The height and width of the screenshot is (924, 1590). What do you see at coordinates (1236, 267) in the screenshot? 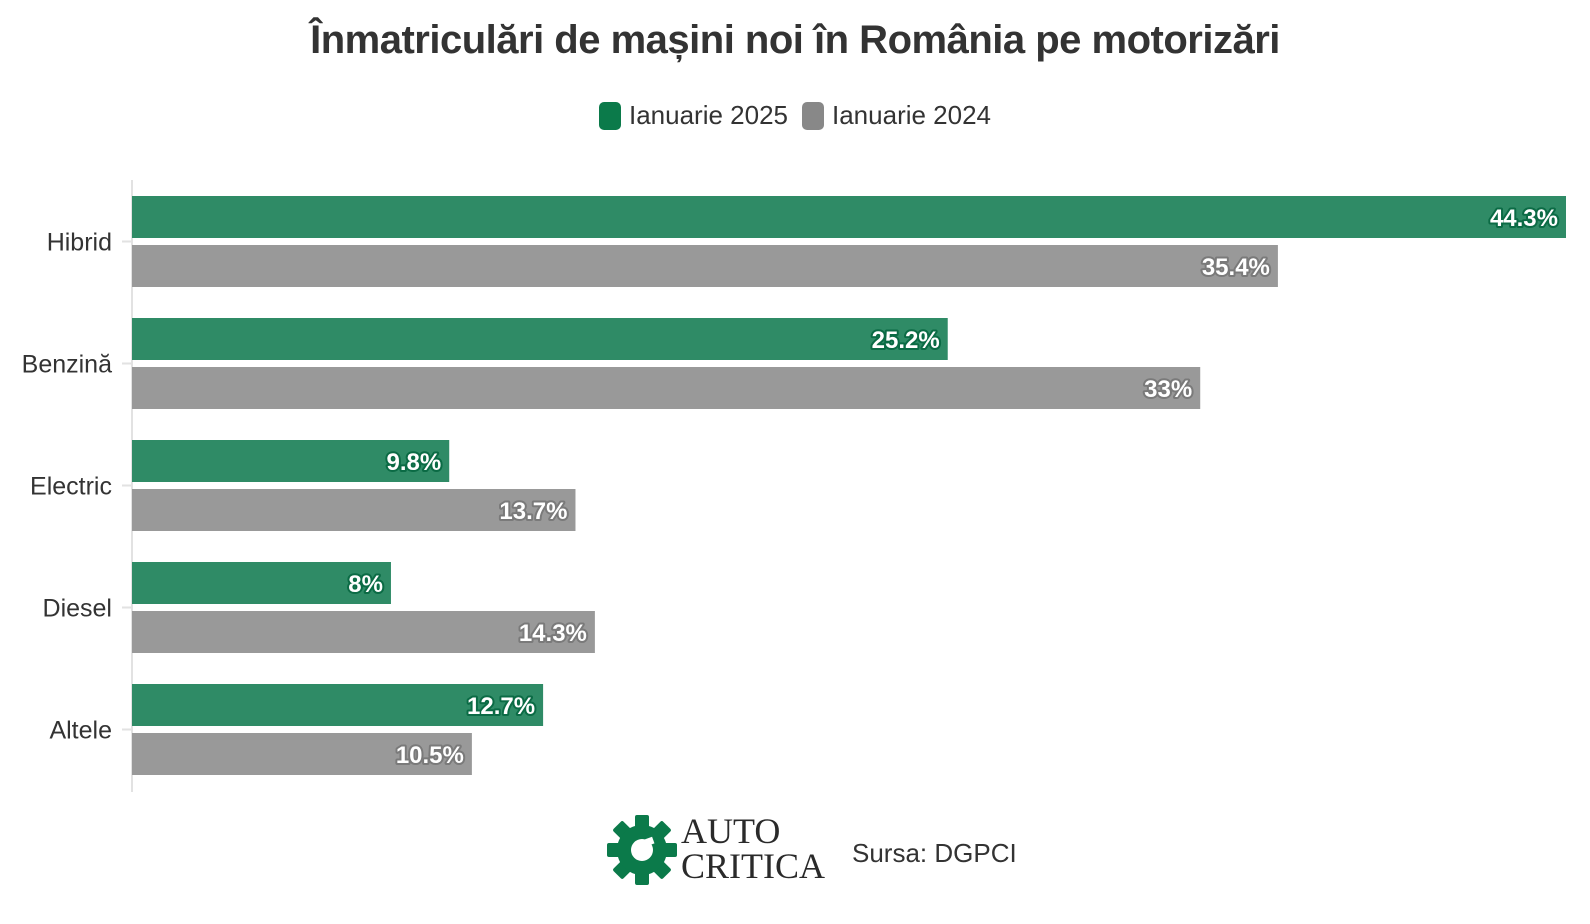
I see `data-label-2024-0: 35.4%` at bounding box center [1236, 267].